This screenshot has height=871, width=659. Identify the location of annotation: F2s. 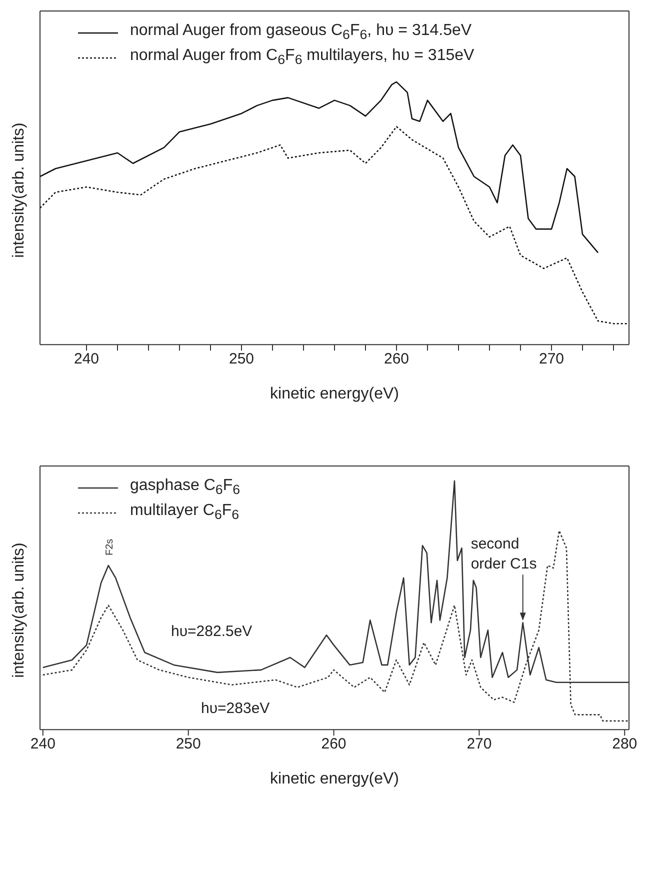
(110, 547).